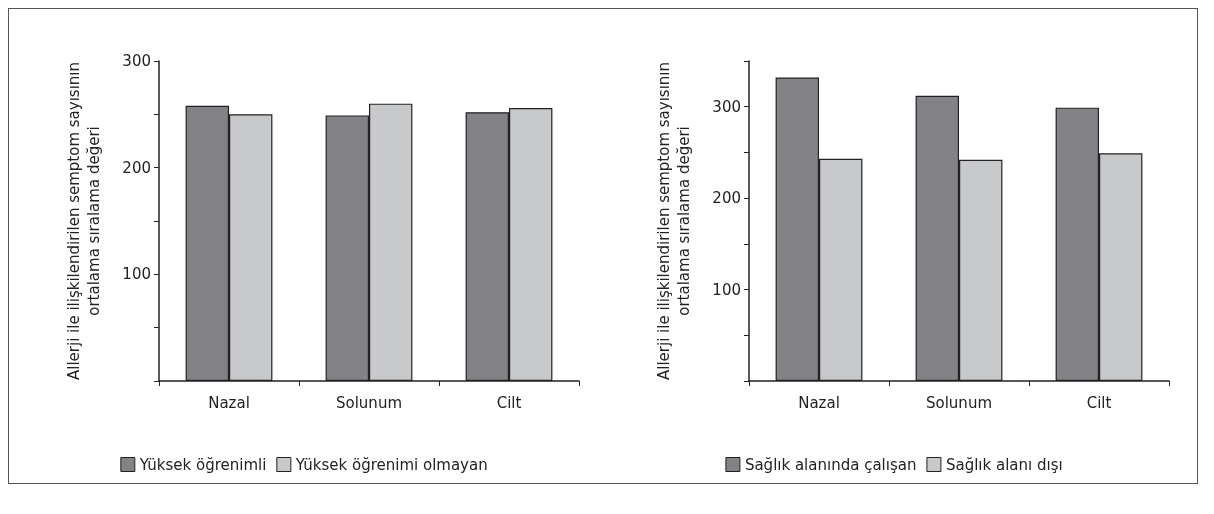 The width and height of the screenshot is (1214, 514). What do you see at coordinates (202, 464) in the screenshot?
I see `legend-label: Yüksek öğrenimli` at bounding box center [202, 464].